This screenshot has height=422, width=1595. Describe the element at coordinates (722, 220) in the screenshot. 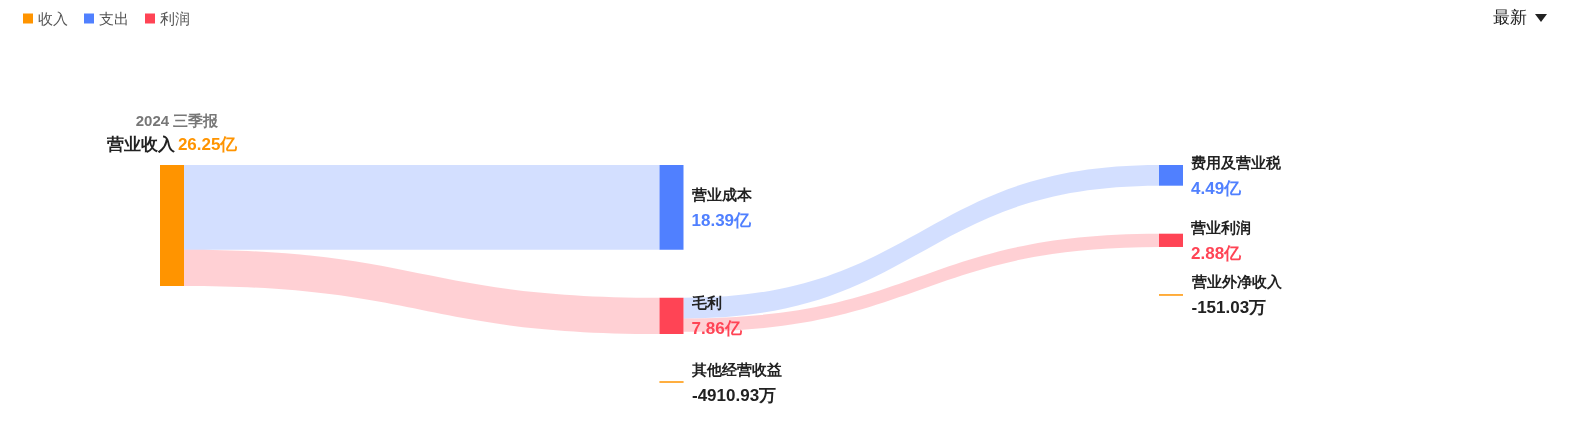

I see `data-label: 18.39亿` at that location.